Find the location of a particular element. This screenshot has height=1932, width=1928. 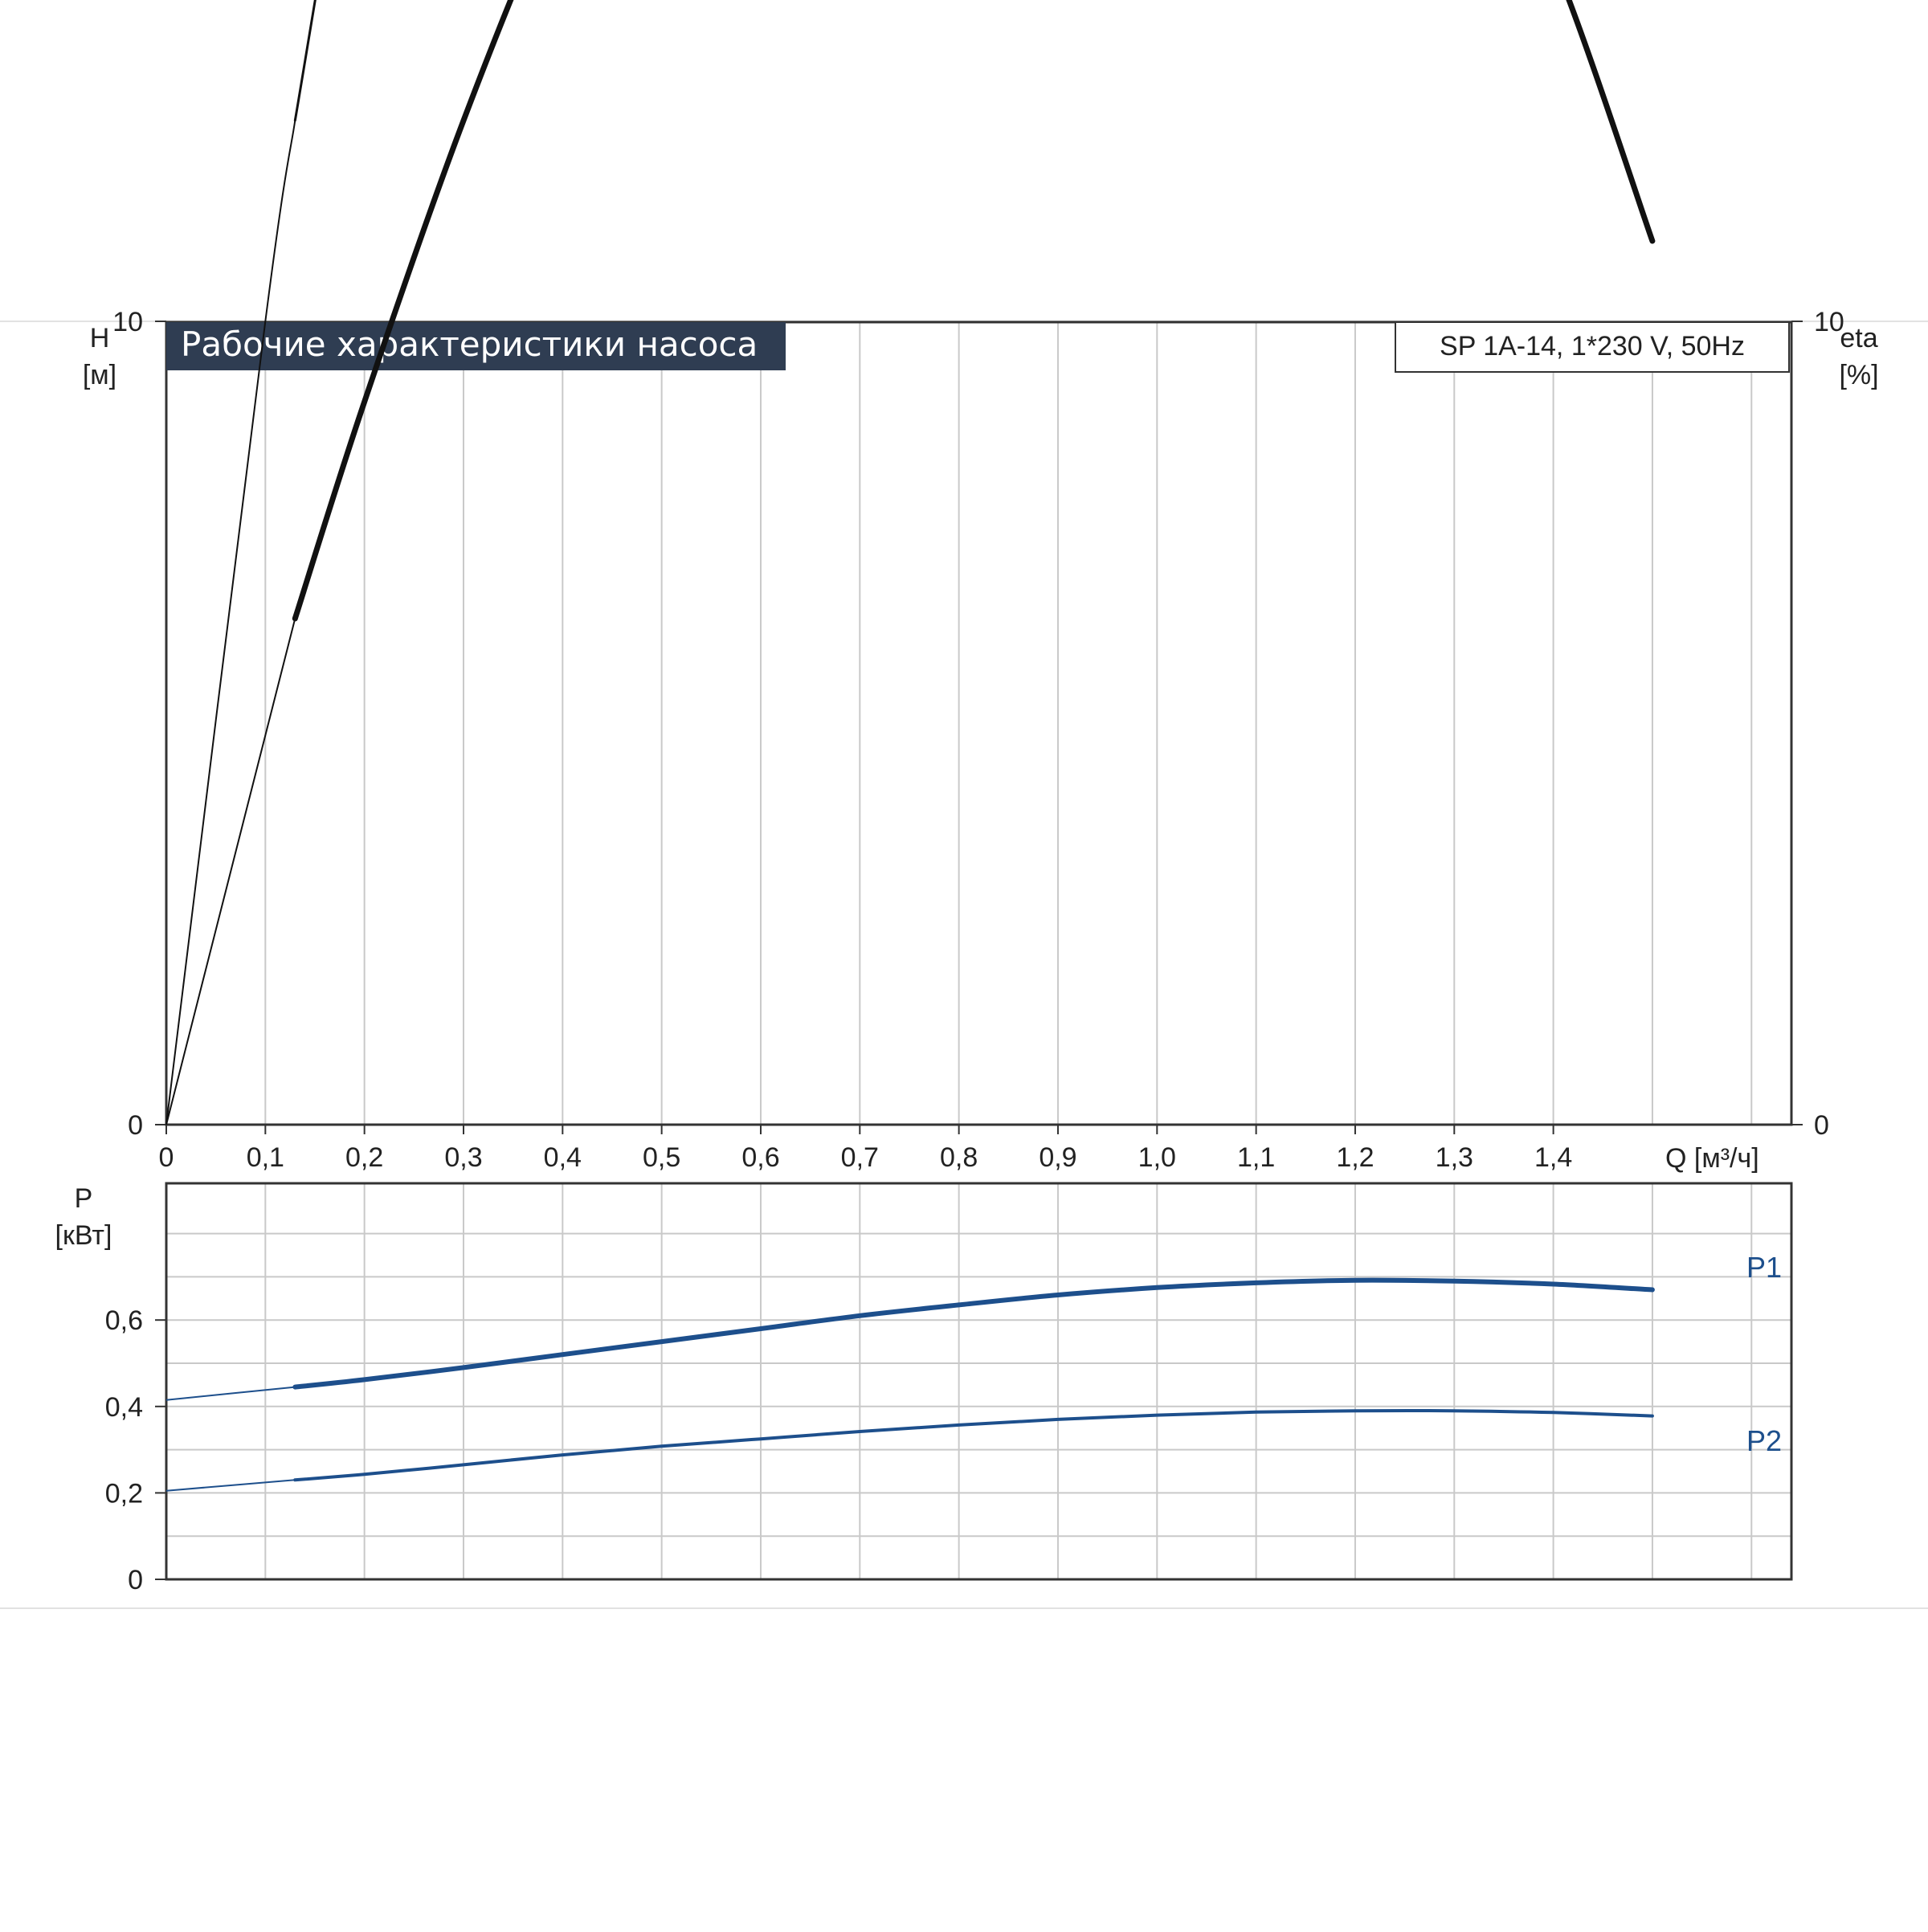

p-tick-label: 0,6 is located at coordinates (124, 1320).